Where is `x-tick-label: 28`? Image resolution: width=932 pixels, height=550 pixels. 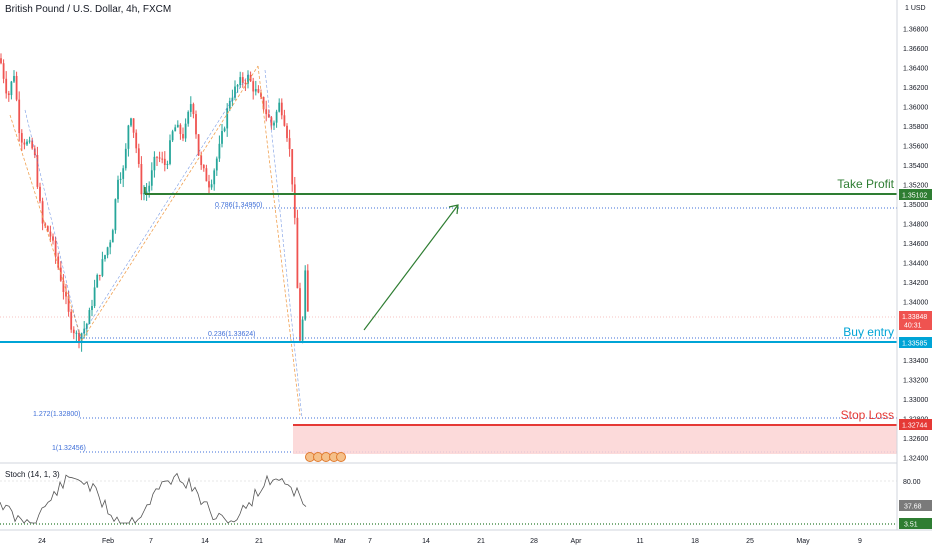
x-tick-label: 28 is located at coordinates (534, 541).